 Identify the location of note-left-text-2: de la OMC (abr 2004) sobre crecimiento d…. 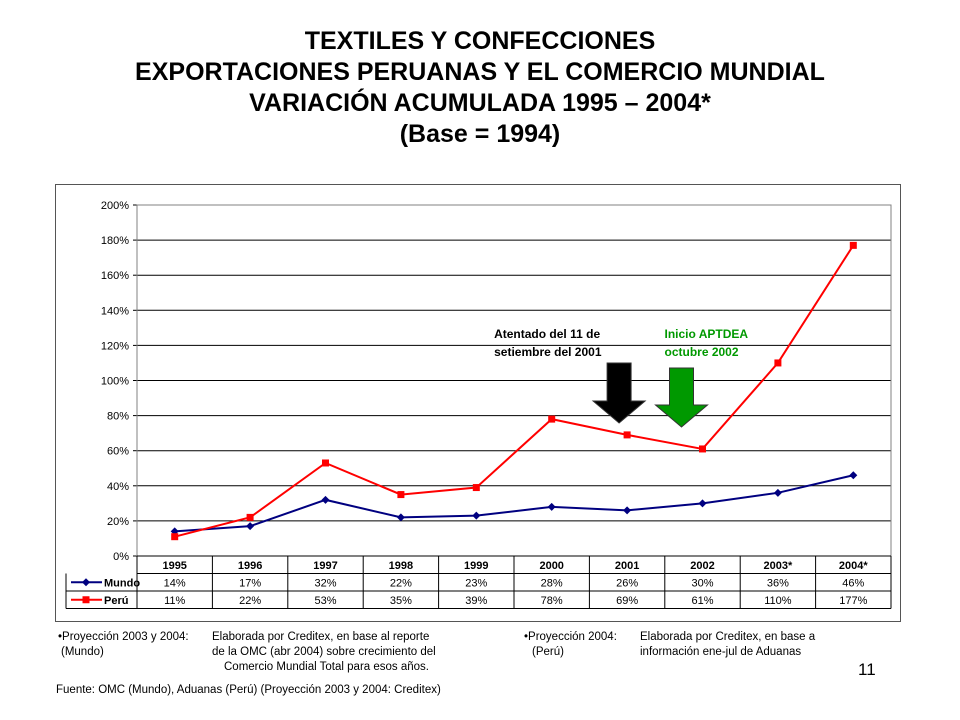
(324, 652).